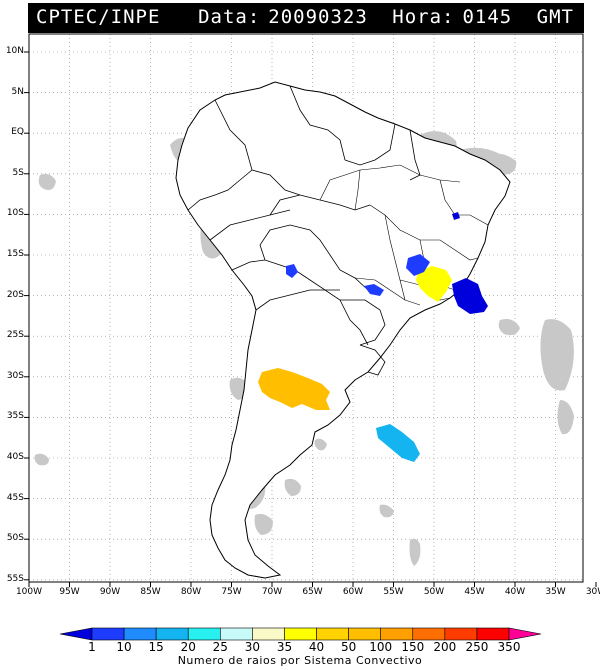 This screenshot has height=670, width=600. I want to click on source-label: CPTEC/INPE, so click(98, 17).